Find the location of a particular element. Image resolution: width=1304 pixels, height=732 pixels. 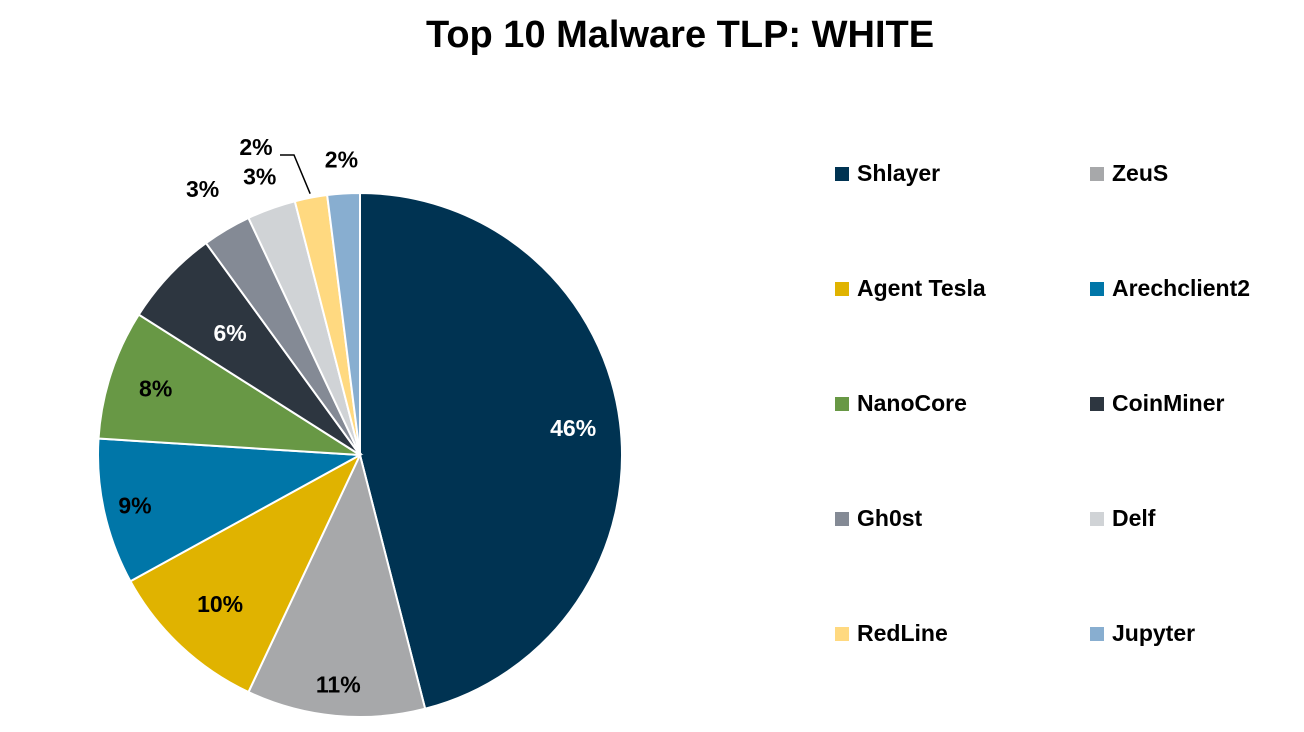

legend-item: Gh0st is located at coordinates (878, 518).